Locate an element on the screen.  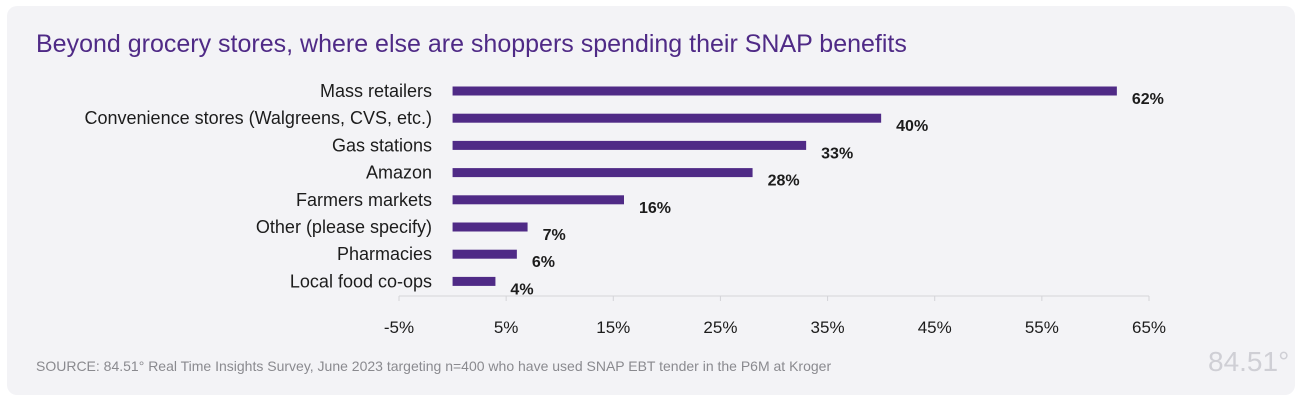
value-label: 16% is located at coordinates (655, 208).